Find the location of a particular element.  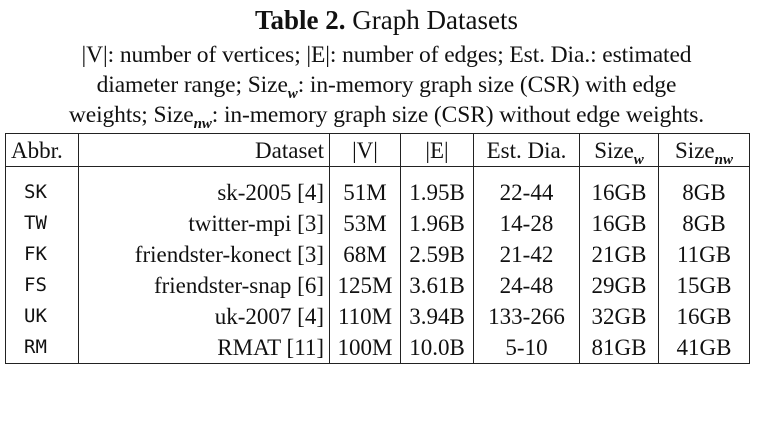

table-row: RM RMAT [11] 100M 10.0B 5-10 81GB 41GB is located at coordinates (377, 348).